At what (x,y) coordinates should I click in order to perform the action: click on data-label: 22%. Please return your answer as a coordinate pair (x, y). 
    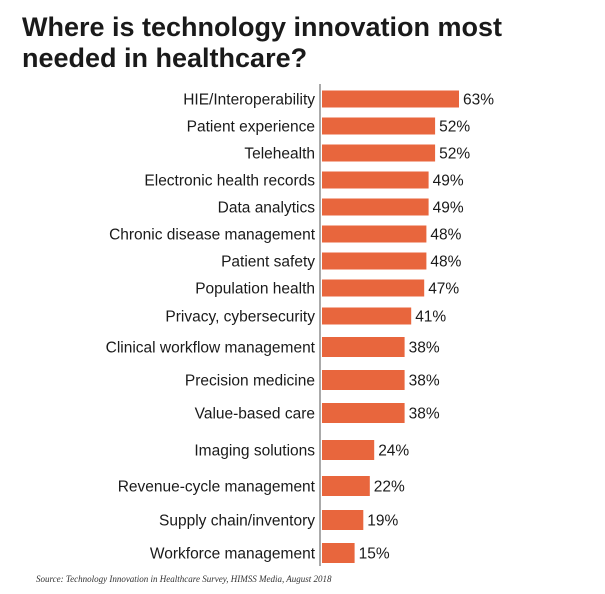
    Looking at the image, I should click on (389, 487).